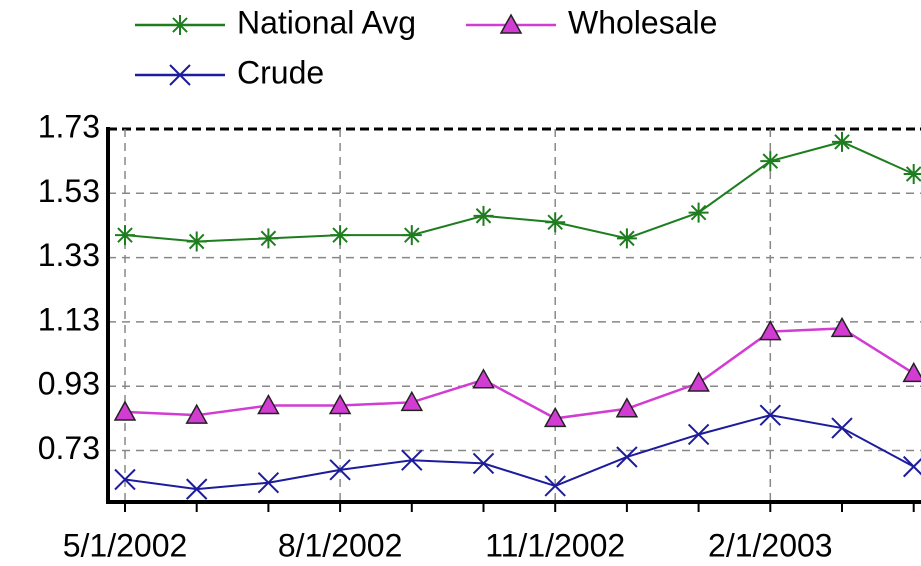 The image size is (921, 566). I want to click on y-tick-label: 0.93, so click(69, 384).